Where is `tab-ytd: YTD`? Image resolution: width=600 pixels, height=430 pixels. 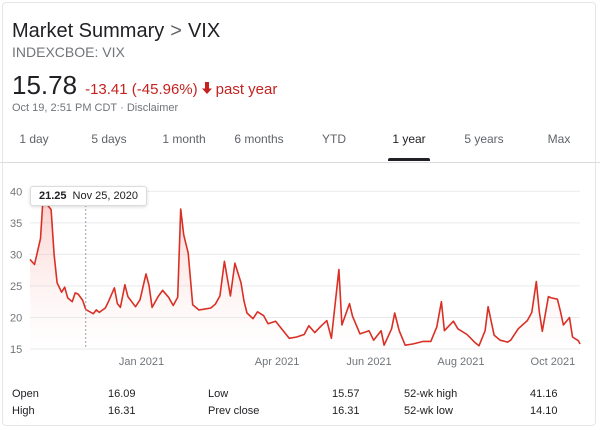
tab-ytd: YTD is located at coordinates (334, 139).